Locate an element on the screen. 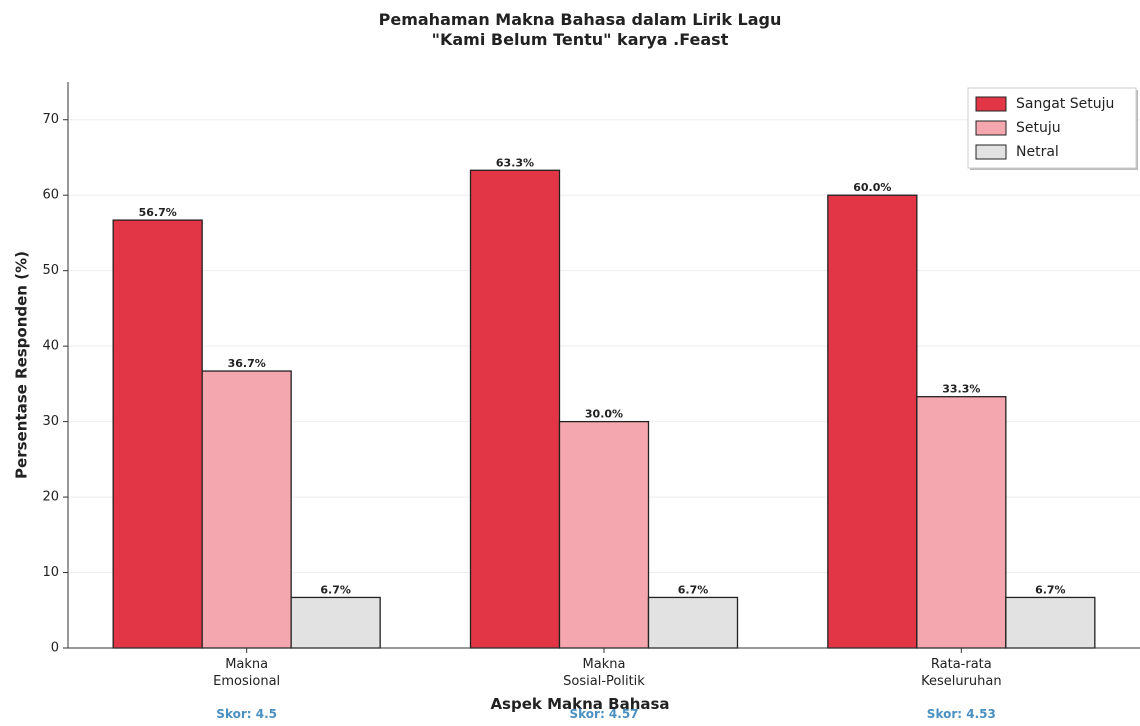 This screenshot has width=1140, height=726. data-label: 36.7% is located at coordinates (247, 363).